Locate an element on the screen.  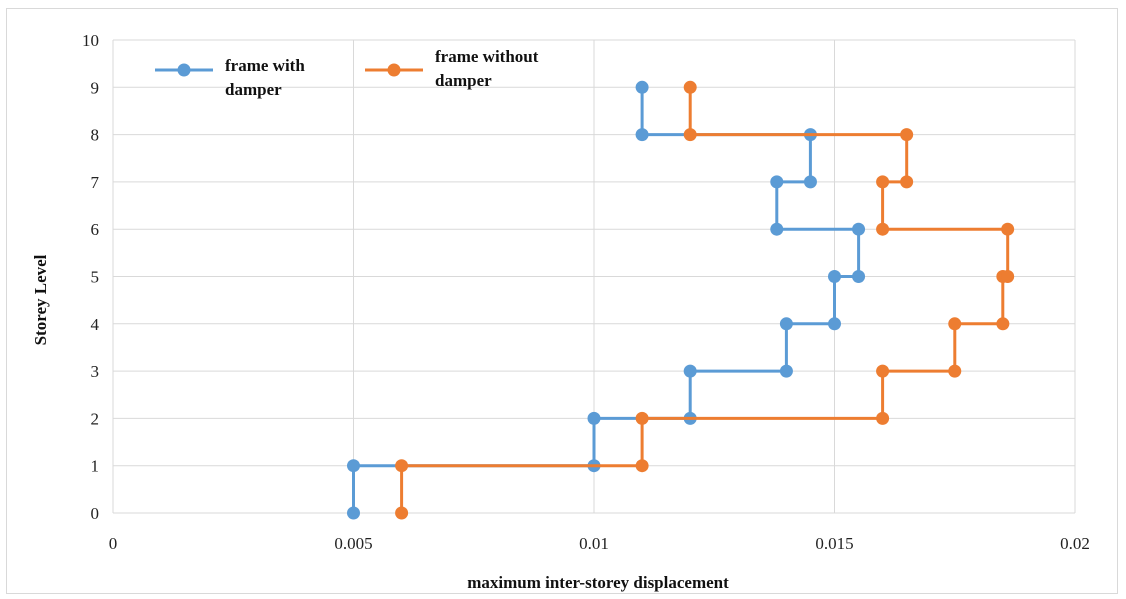
x-axis-ticks: 0 0.005 0.01 0.015 0.02 is located at coordinates (599, 543).